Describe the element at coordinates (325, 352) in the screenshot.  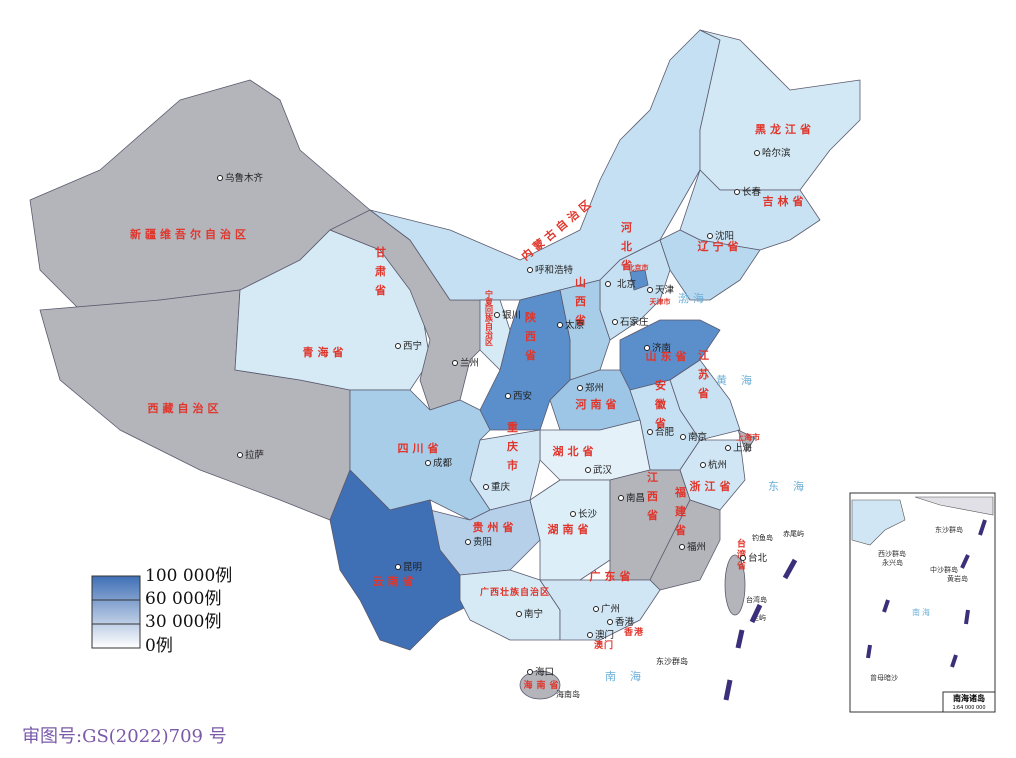
I see `province-label: 青海省` at that location.